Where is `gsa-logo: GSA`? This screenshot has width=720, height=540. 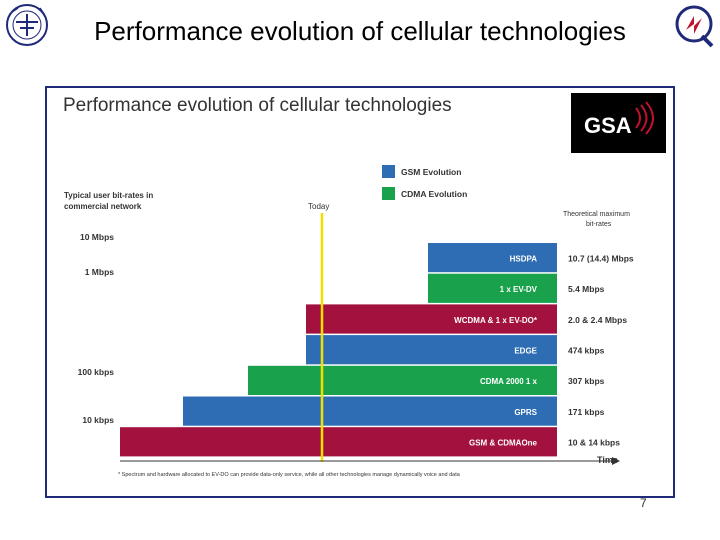 gsa-logo: GSA is located at coordinates (618, 123).